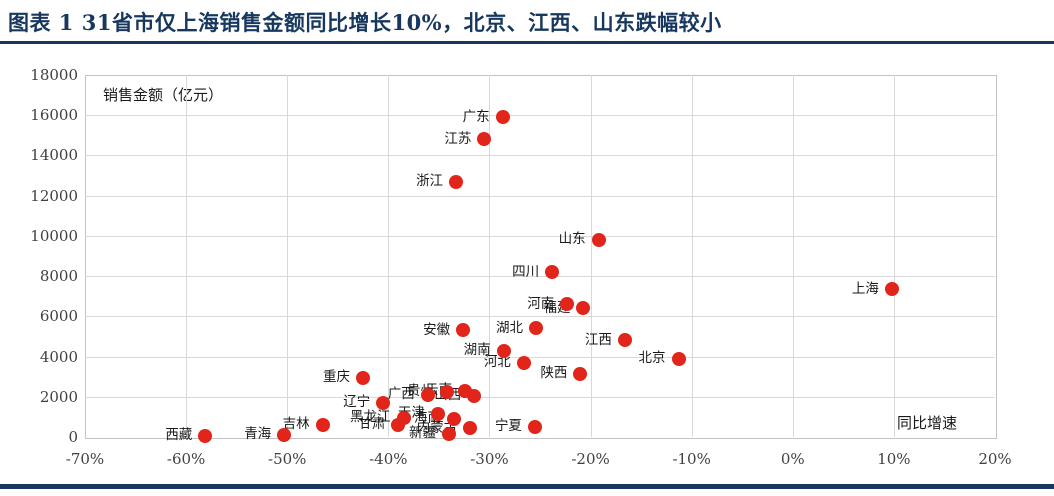 The width and height of the screenshot is (1054, 496). Describe the element at coordinates (337, 377) in the screenshot. I see `data-point-label: 重庆` at that location.